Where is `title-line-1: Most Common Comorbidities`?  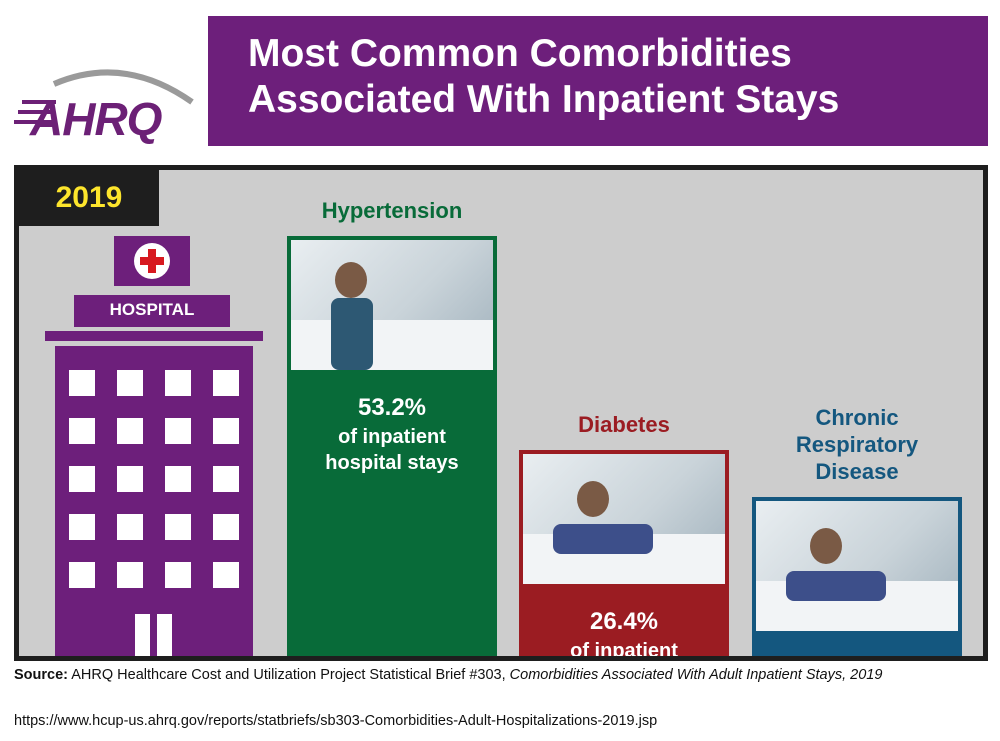
title-line-1: Most Common Comorbidities is located at coordinates (520, 53).